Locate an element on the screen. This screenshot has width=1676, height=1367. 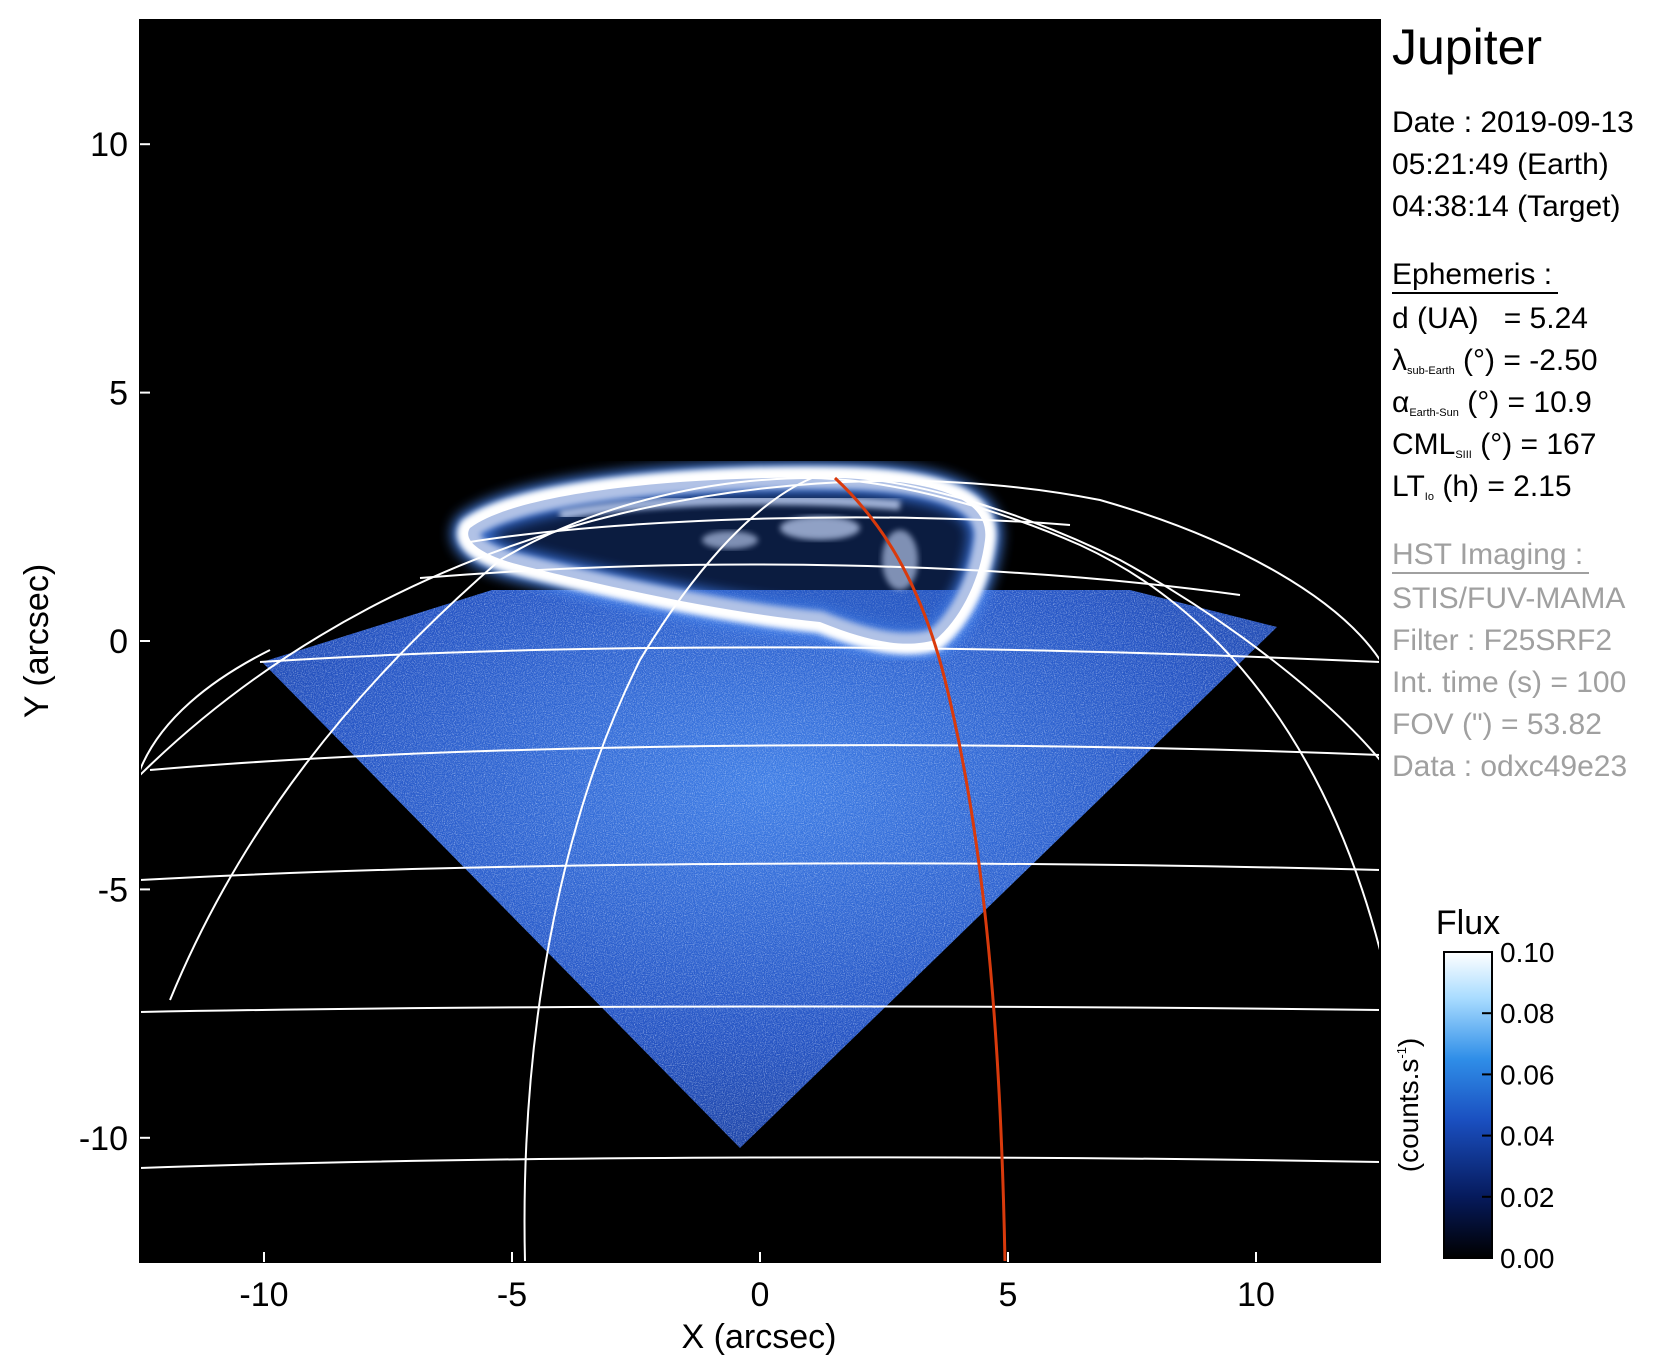
date-line-2: 05:21:49 (Earth) is located at coordinates (1500, 164).